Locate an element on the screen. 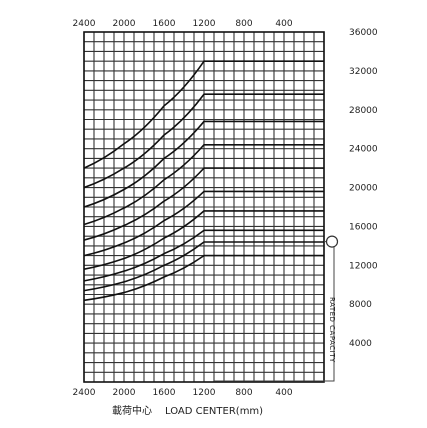 This screenshot has height=428, width=427. y-tick-label: 12000 is located at coordinates (363, 266).